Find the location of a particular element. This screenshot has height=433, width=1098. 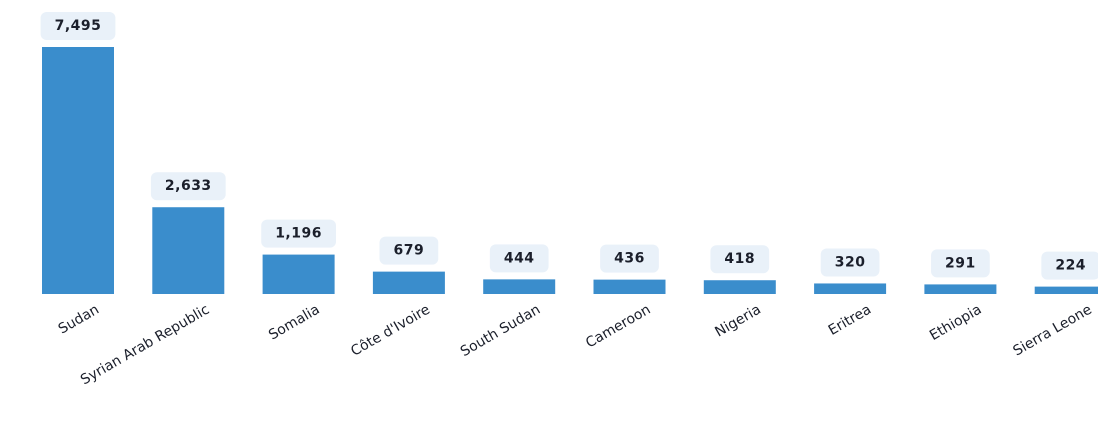

x-tick-label: Côte d'Ivoire is located at coordinates (390, 331).